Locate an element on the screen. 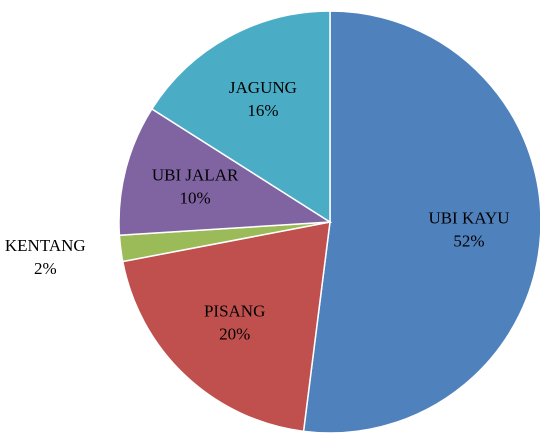 The height and width of the screenshot is (437, 540). slice-value-label: 20% is located at coordinates (234, 333).